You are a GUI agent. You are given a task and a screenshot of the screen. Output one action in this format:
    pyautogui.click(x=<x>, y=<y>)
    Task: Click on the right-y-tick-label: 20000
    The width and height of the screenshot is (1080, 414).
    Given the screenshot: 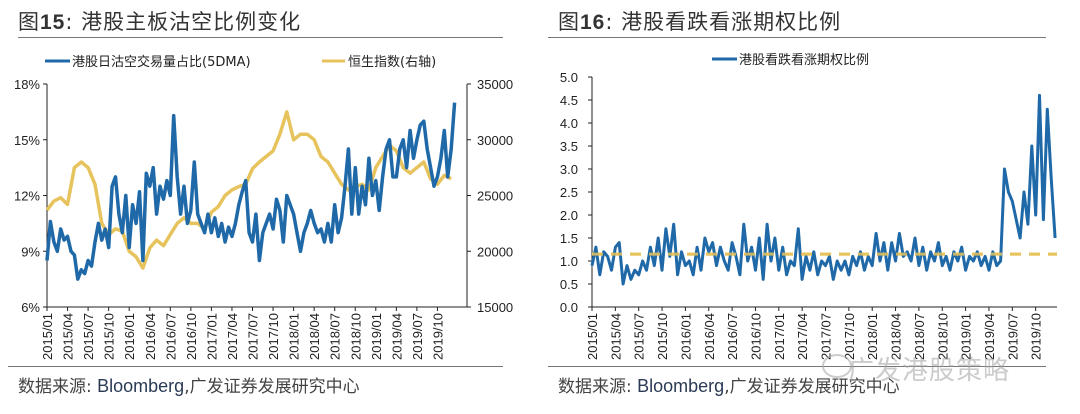 What is the action you would take?
    pyautogui.click(x=495, y=251)
    